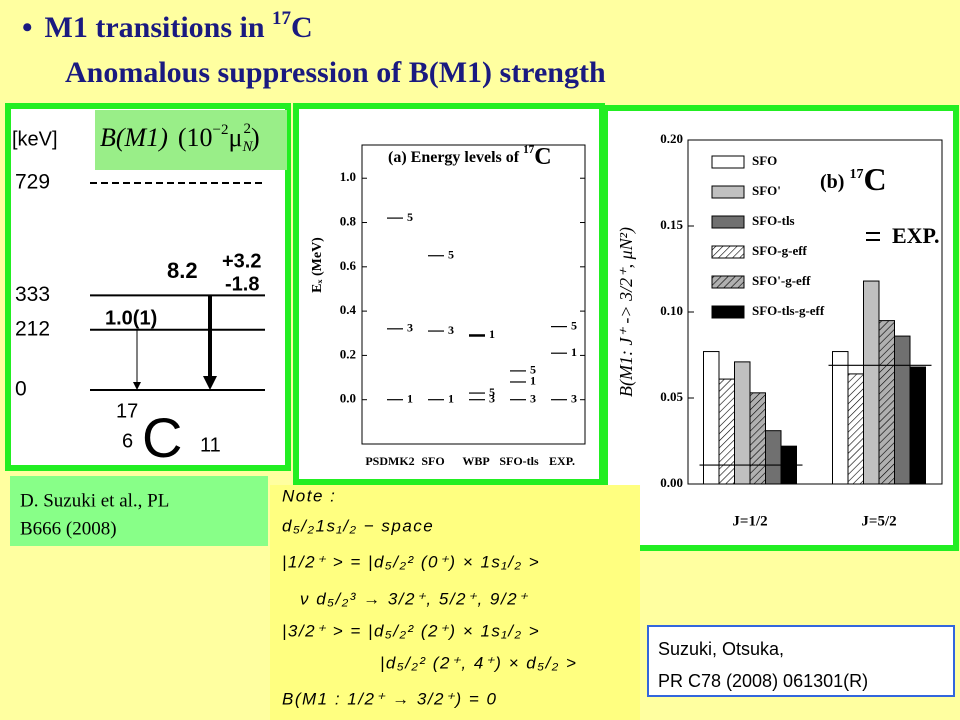 Image resolution: width=960 pixels, height=720 pixels. What do you see at coordinates (411, 630) in the screenshot?
I see `note-line: |3/2⁺ > = |d₅/₂² (2⁺) × 1s₁/₂ >` at bounding box center [411, 630].